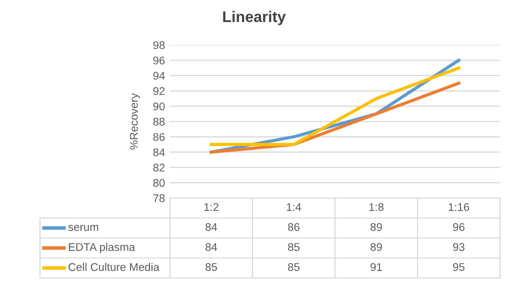  Describe the element at coordinates (135, 121) in the screenshot. I see `y-axis-title: %Recovery` at that location.